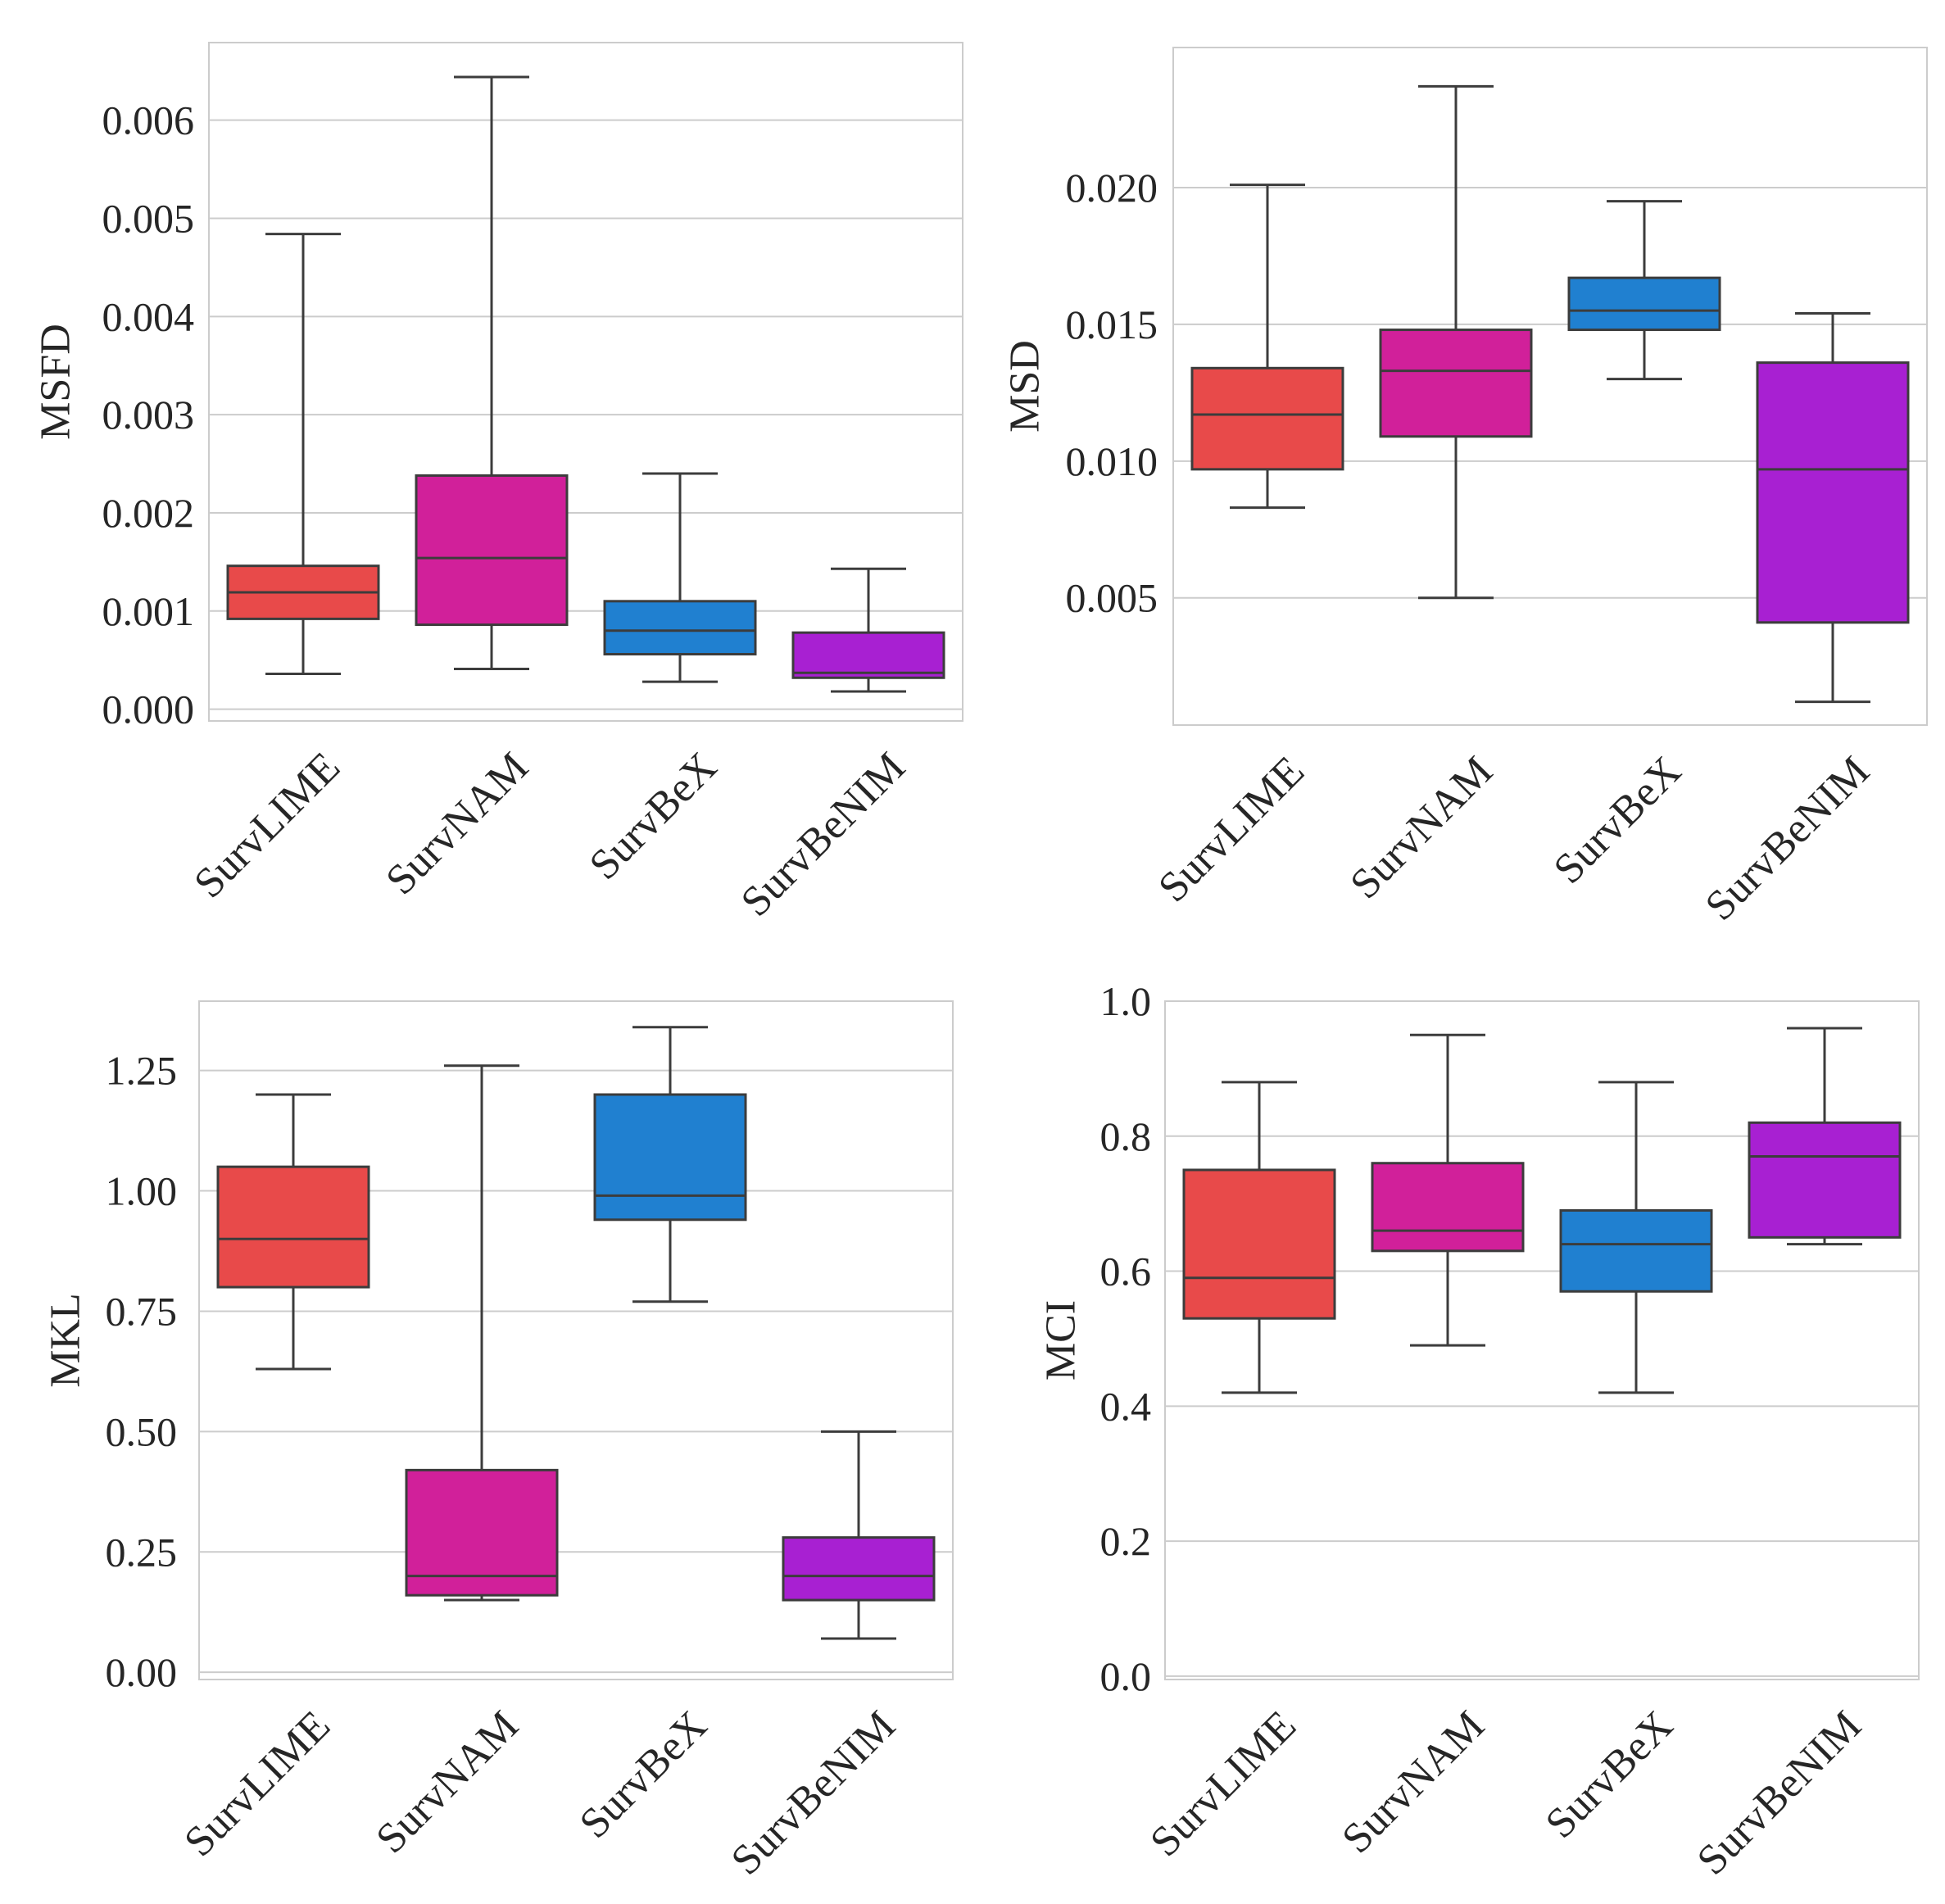 This screenshot has height=1904, width=1945. Describe the element at coordinates (1061, 1340) in the screenshot. I see `y-axis-label: MCI` at that location.